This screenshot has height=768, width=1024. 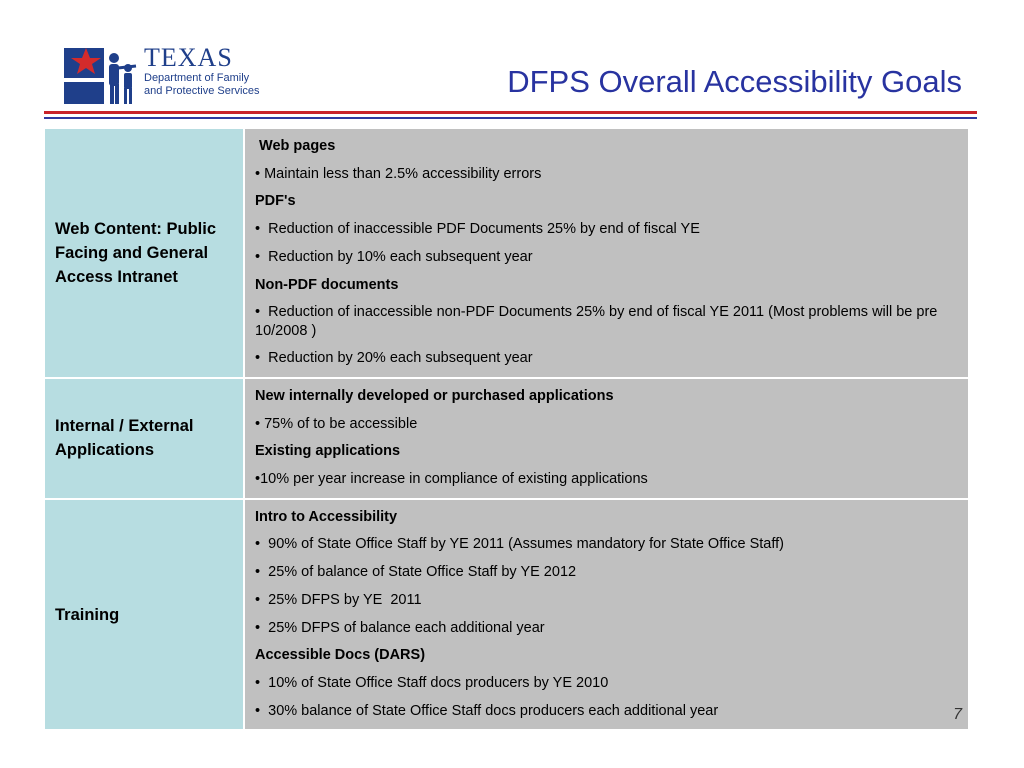 What do you see at coordinates (957, 714) in the screenshot?
I see `page-number: 7` at bounding box center [957, 714].